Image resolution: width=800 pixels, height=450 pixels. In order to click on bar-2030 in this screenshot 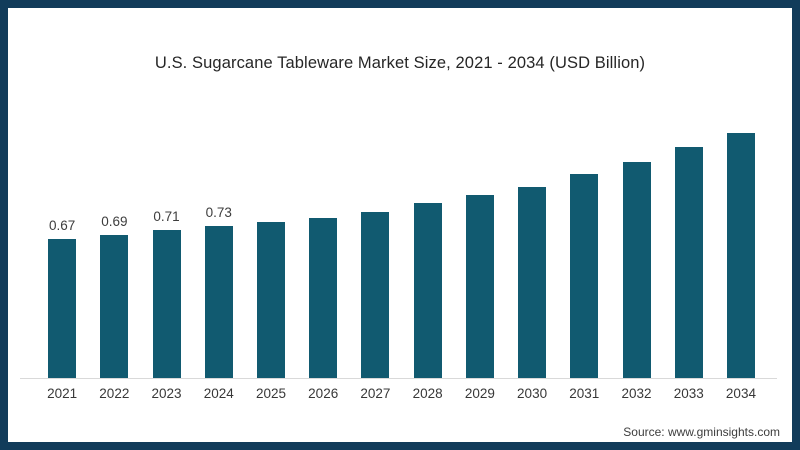, I will do `click(532, 282)`.